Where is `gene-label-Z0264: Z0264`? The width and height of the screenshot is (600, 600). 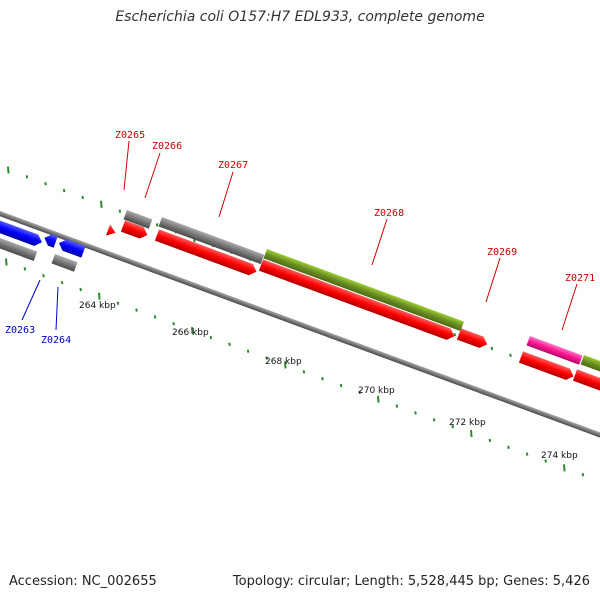 gene-label-Z0264: Z0264 is located at coordinates (56, 340).